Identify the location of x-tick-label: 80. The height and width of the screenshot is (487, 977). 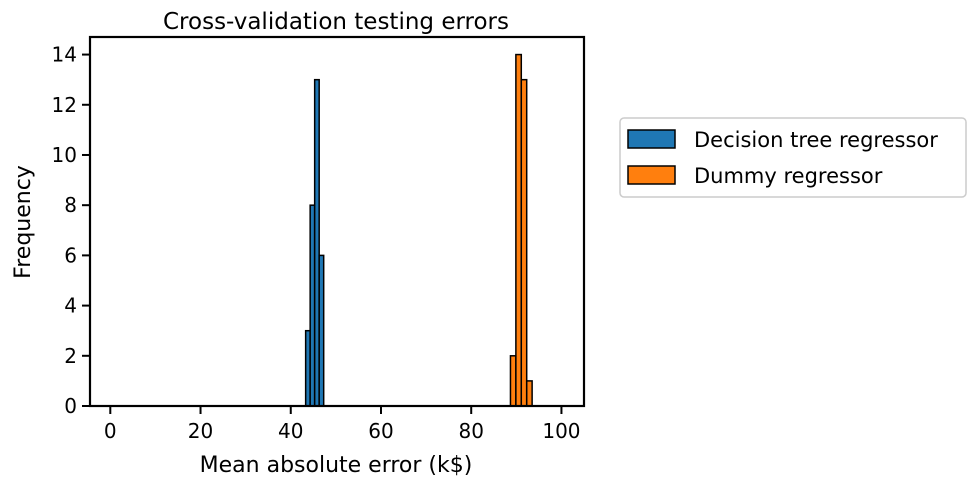
(470, 431).